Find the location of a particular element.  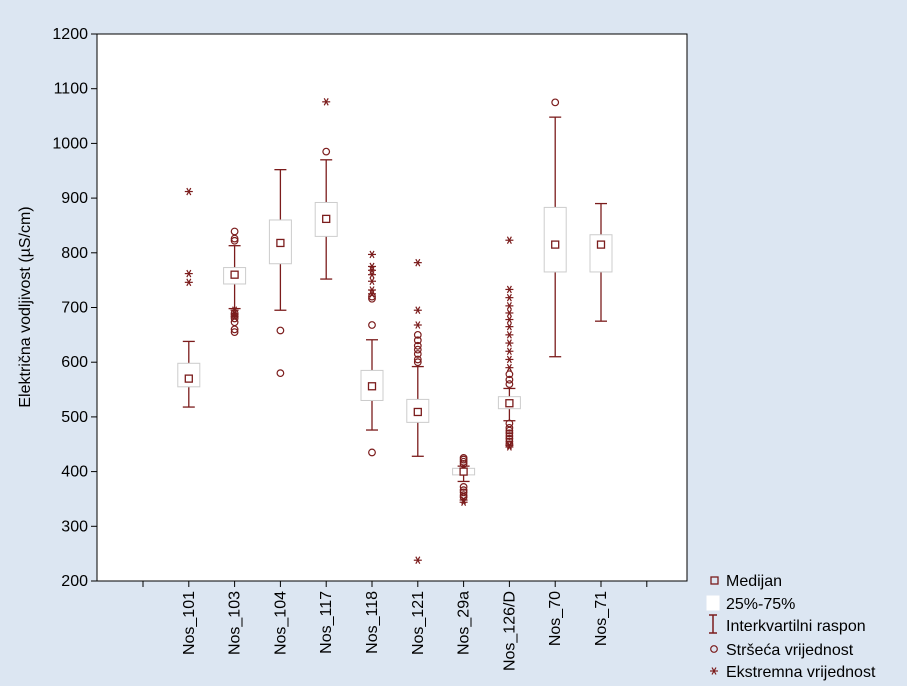

x-tick-label: Nos_103 is located at coordinates (235, 623).